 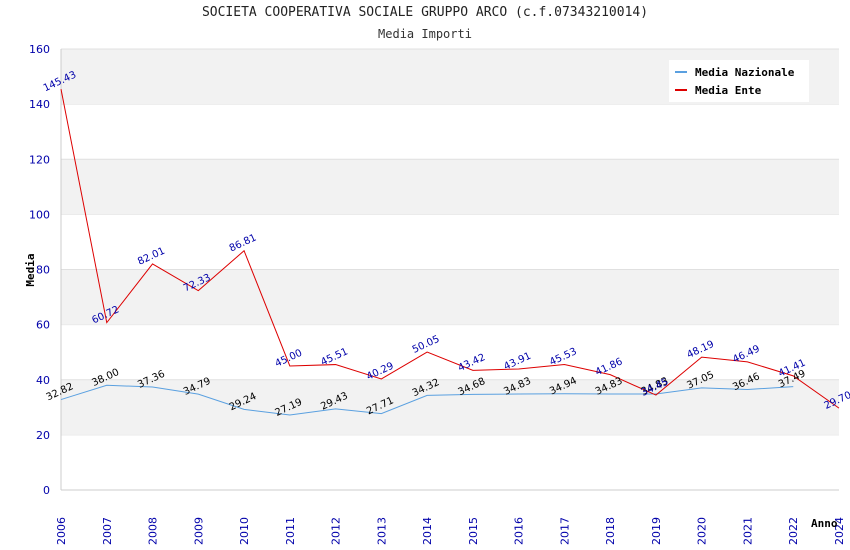 What do you see at coordinates (151, 257) in the screenshot?
I see `data-label: 82.01` at bounding box center [151, 257].